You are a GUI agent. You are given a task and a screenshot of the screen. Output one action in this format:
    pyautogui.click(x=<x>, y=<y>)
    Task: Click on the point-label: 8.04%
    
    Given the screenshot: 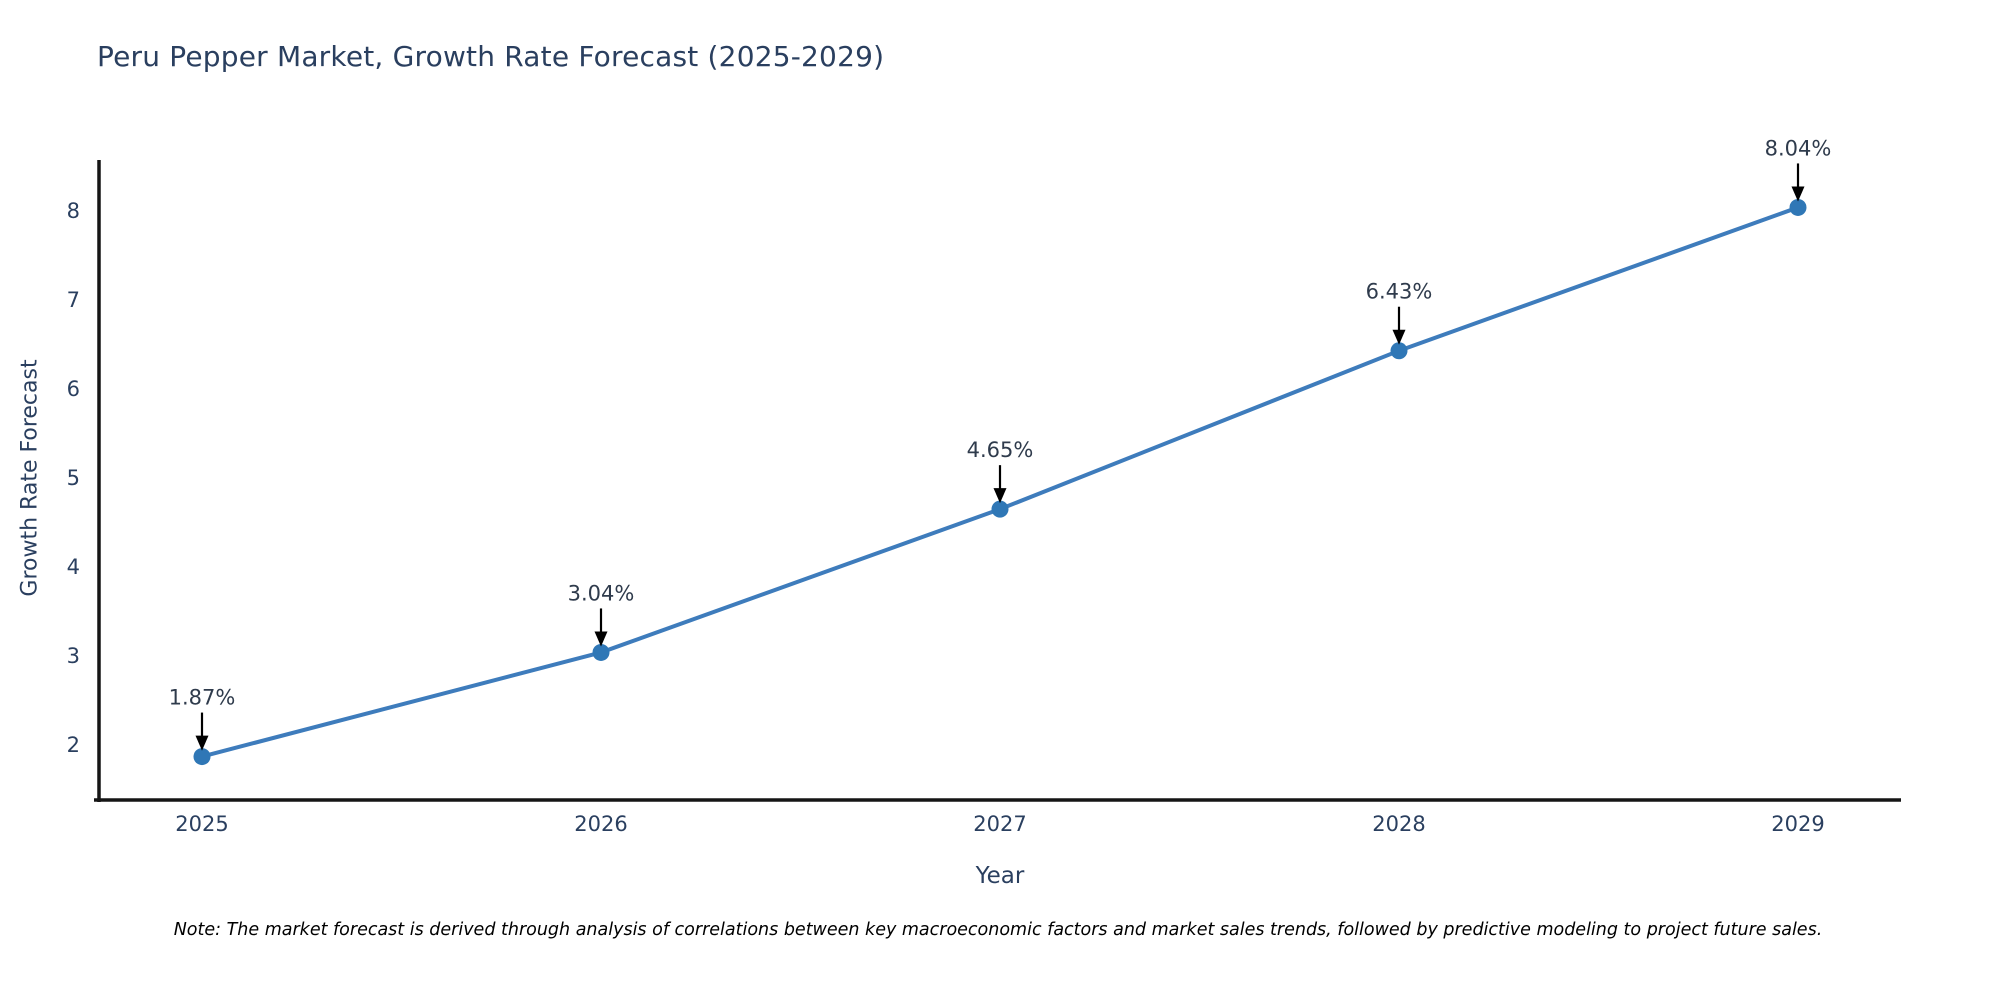 What is the action you would take?
    pyautogui.click(x=1798, y=148)
    